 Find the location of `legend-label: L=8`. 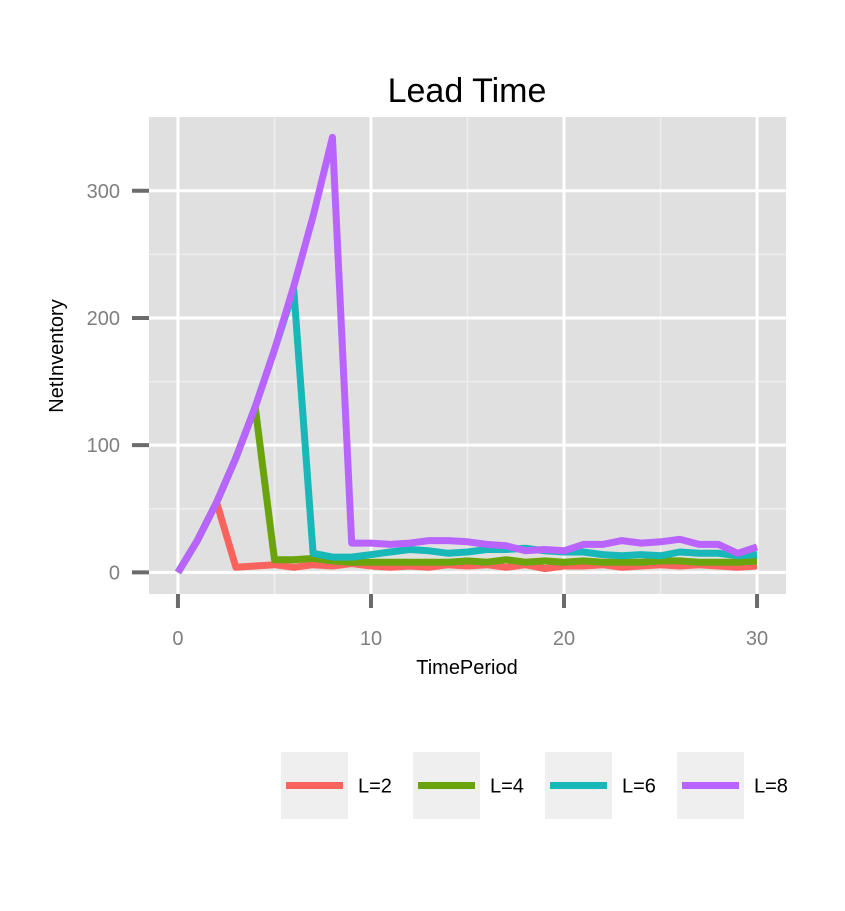

legend-label: L=8 is located at coordinates (771, 787).